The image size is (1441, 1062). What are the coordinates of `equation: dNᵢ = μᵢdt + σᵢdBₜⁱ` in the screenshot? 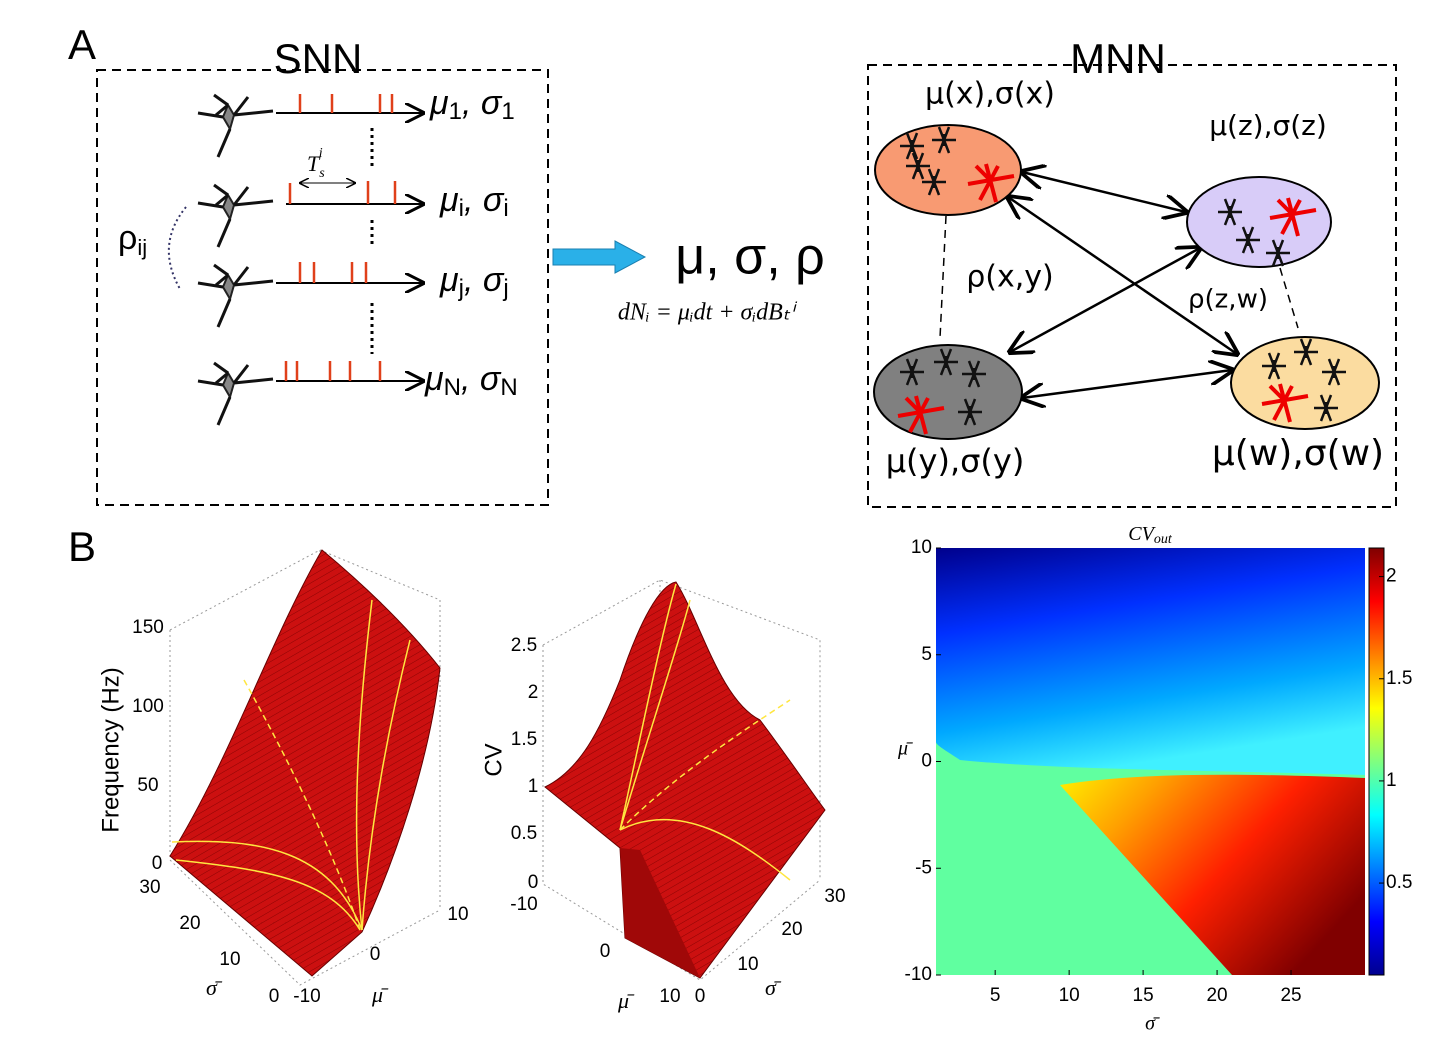 It's located at (708, 313).